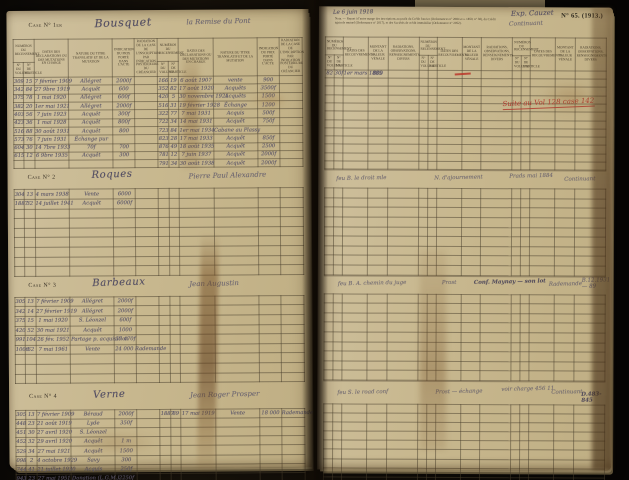 This screenshot has width=629, height=480. Describe the element at coordinates (53, 321) in the screenshot. I see `row-cell: 1 mai 1920` at that location.